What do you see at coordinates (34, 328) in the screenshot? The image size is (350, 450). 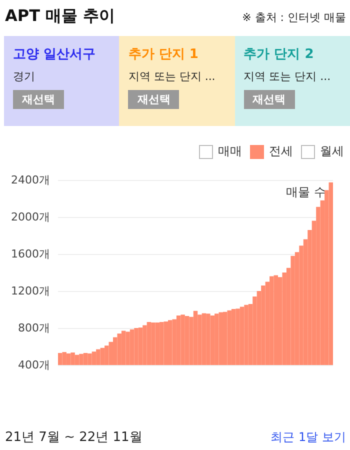 I see `y-tick-label: 800개` at bounding box center [34, 328].